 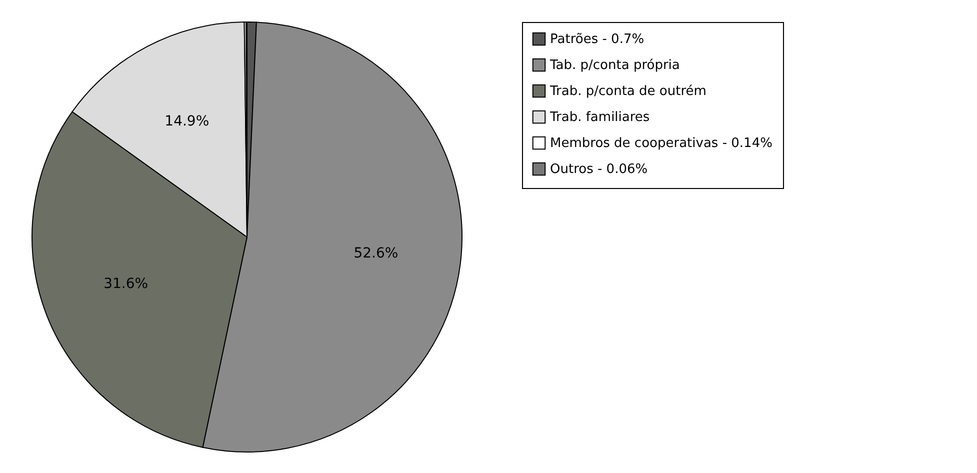 I want to click on legend-label: Trab. familiares, so click(x=599, y=117).